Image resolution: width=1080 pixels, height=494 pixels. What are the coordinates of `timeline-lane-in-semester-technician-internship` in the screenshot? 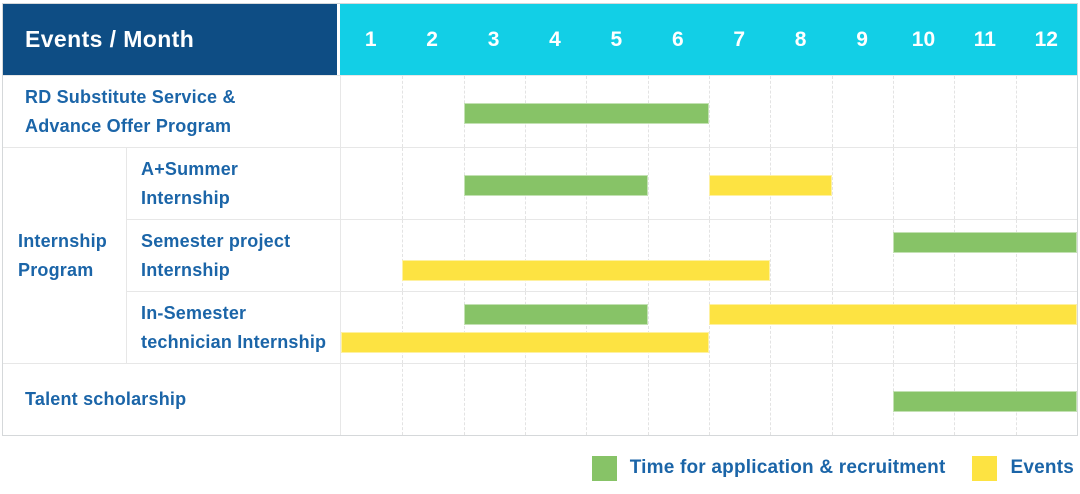 It's located at (708, 327).